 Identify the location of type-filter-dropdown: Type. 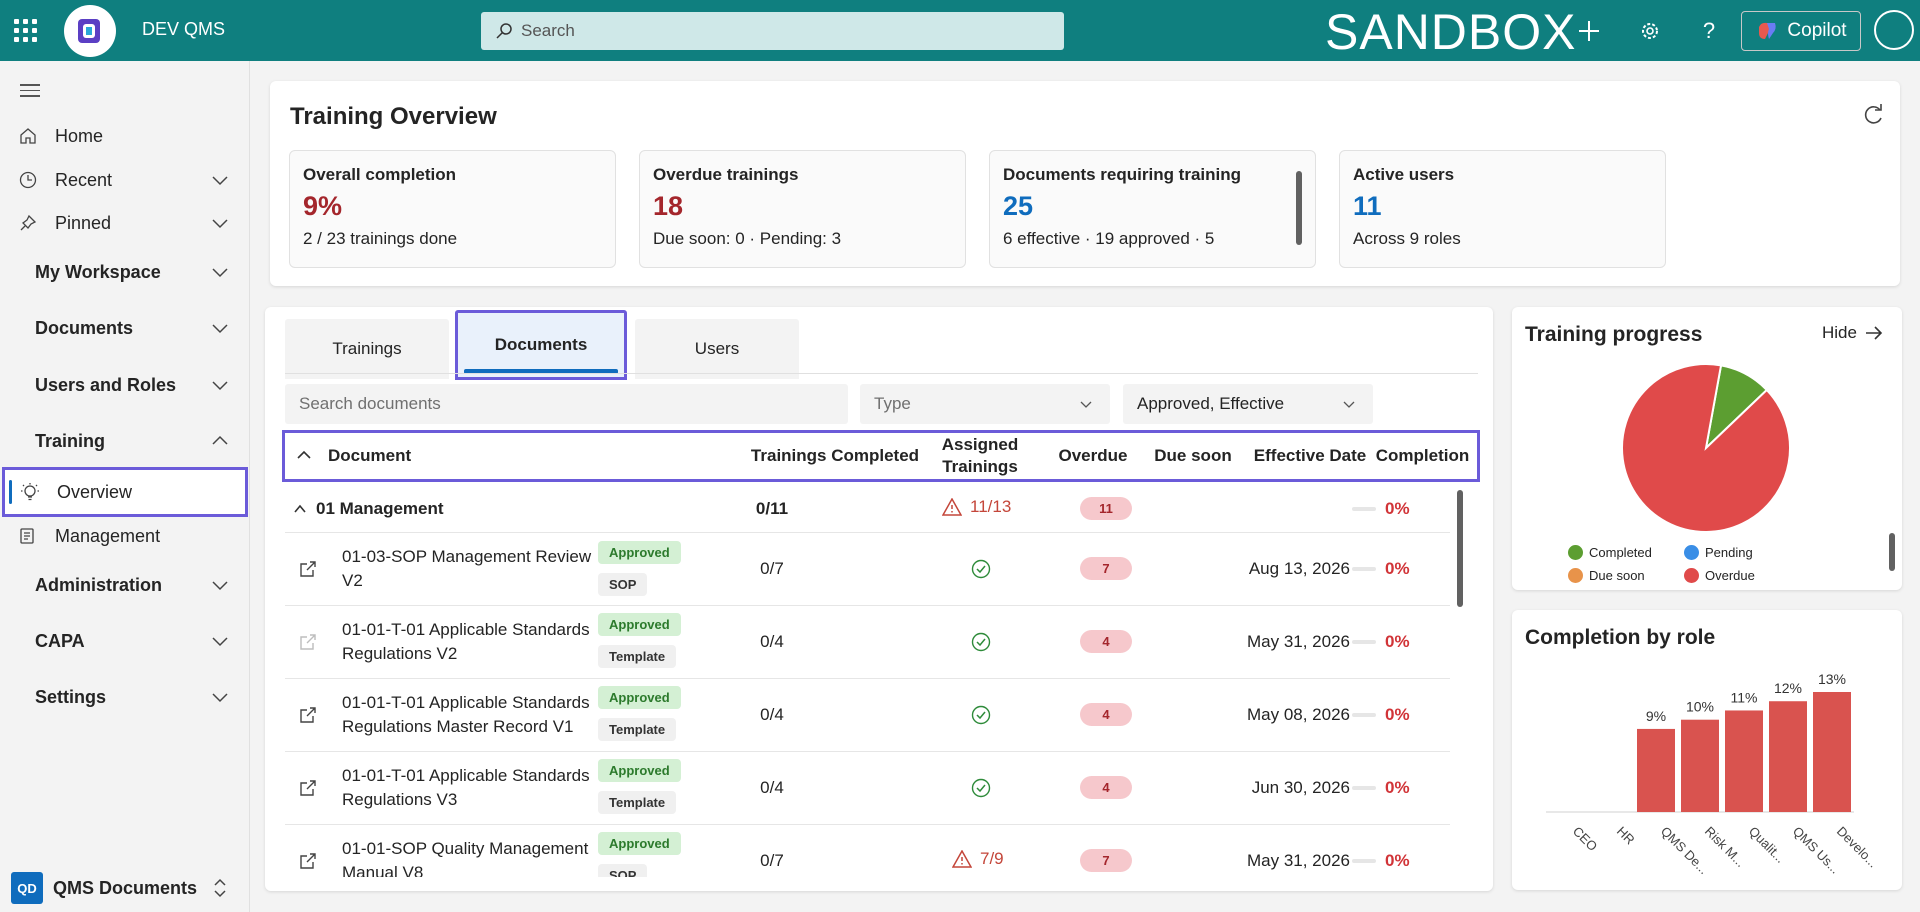
(985, 404).